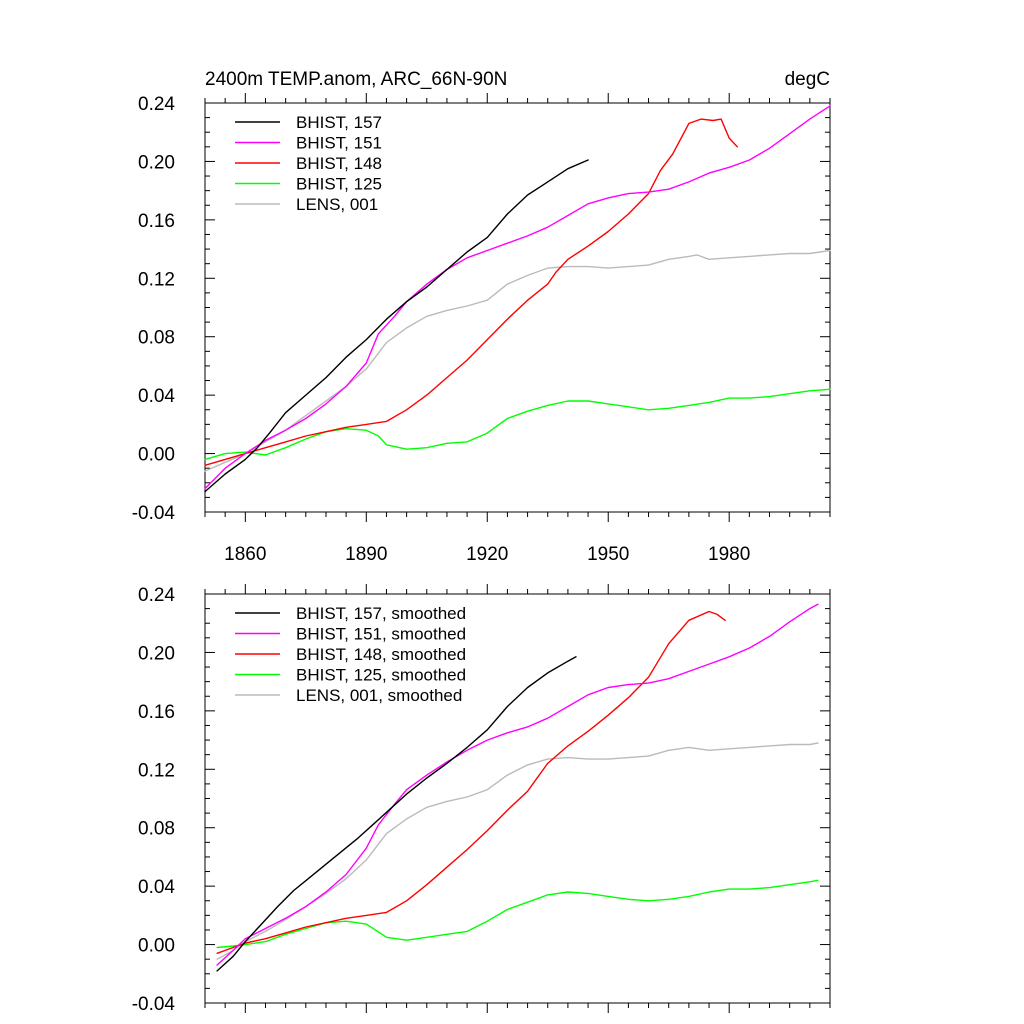 This screenshot has width=1024, height=1024. Describe the element at coordinates (339, 184) in the screenshot. I see `legend-label: BHIST, 125` at that location.